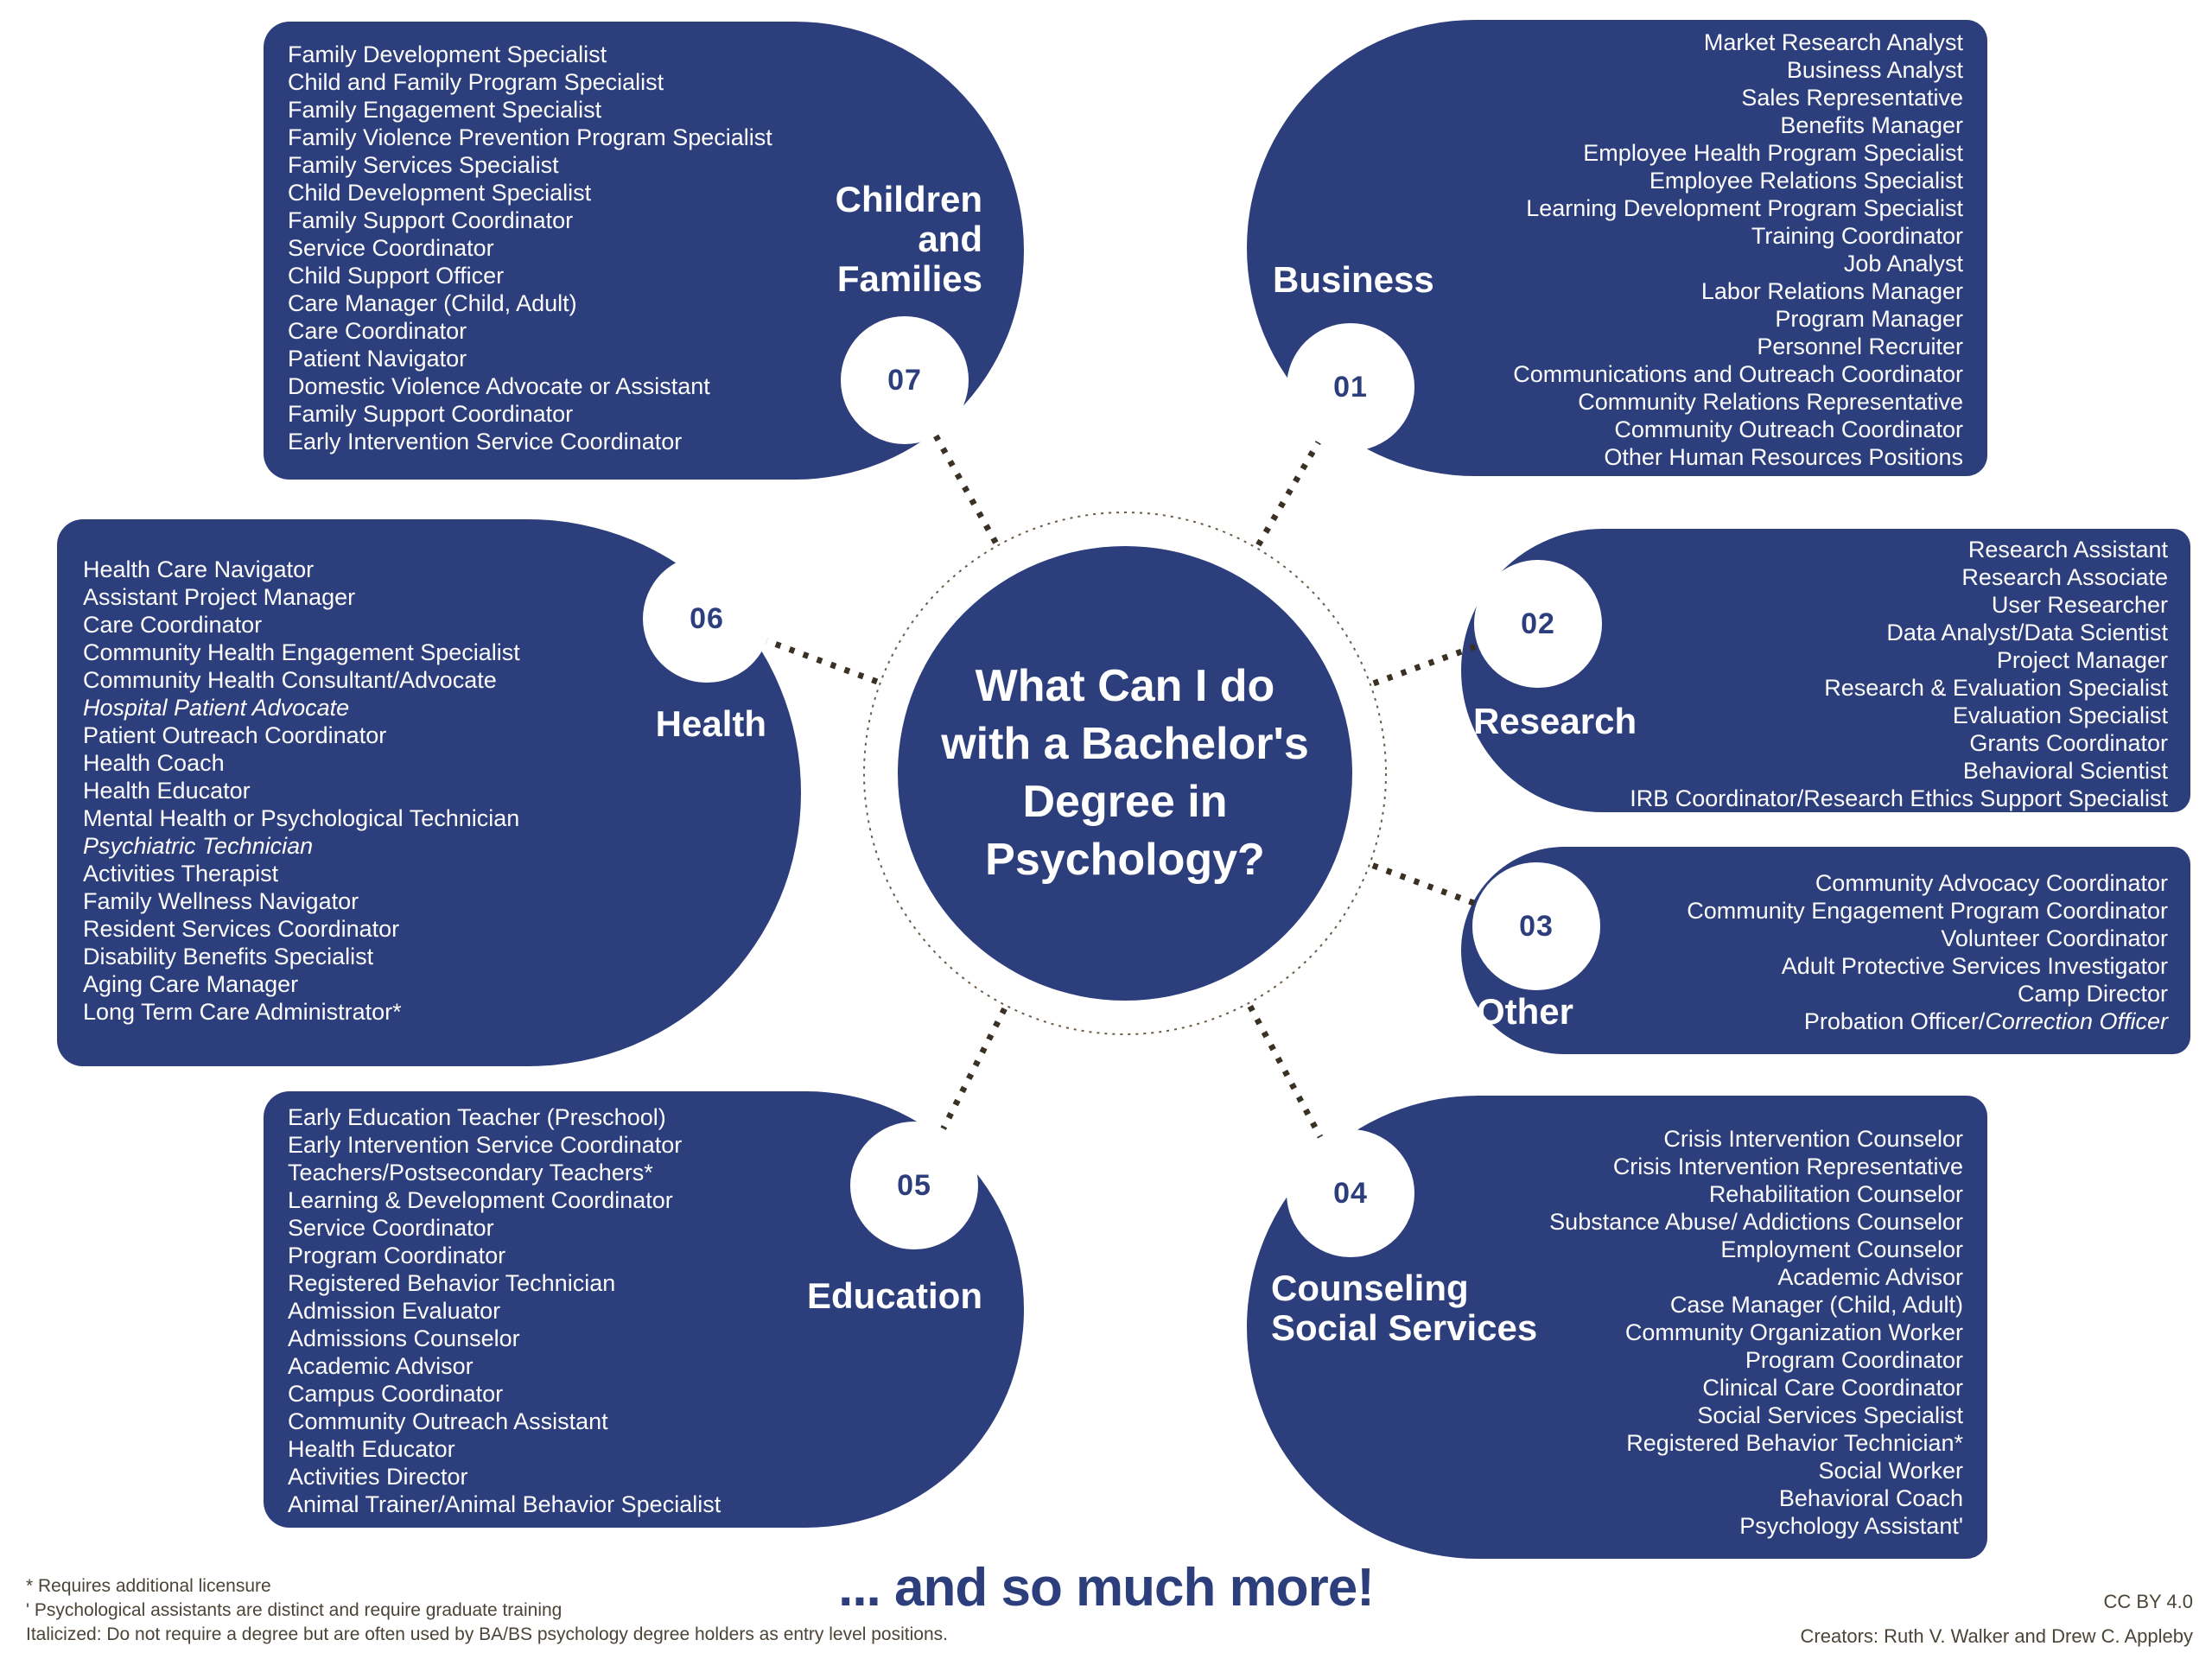  What do you see at coordinates (229, 956) in the screenshot?
I see `job-item: Disability Benefits Specialist` at bounding box center [229, 956].